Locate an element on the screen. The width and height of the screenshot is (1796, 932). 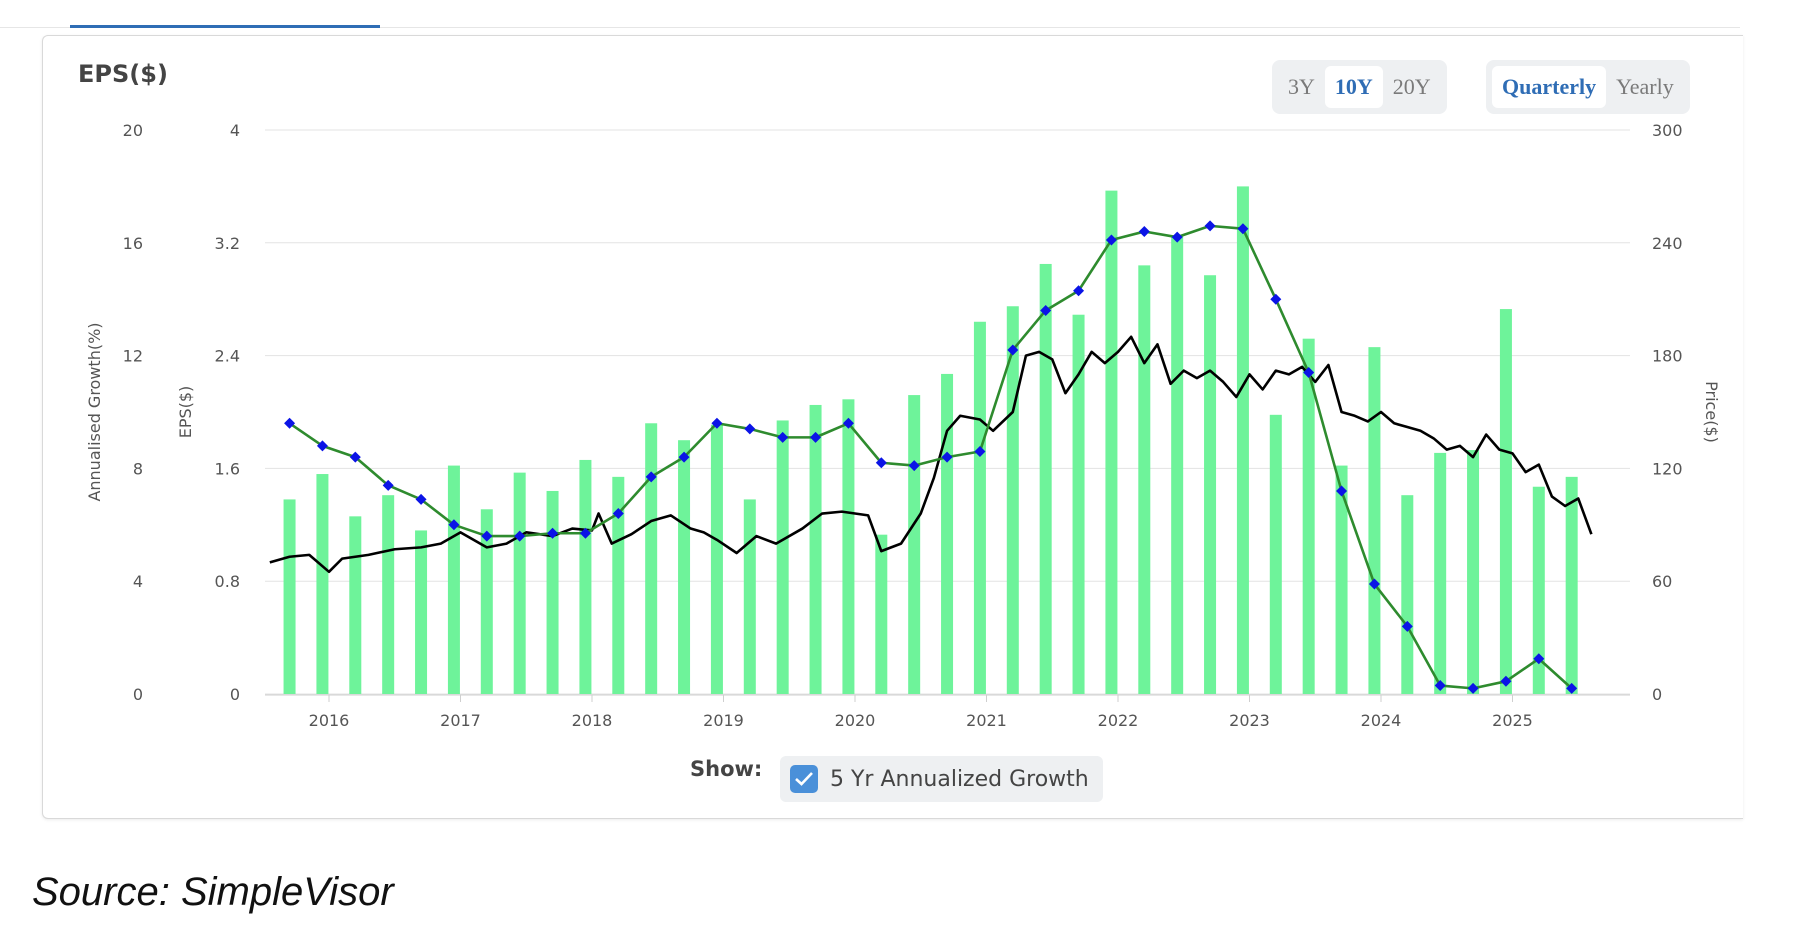
x-tick-label: 2025 is located at coordinates (1512, 720).